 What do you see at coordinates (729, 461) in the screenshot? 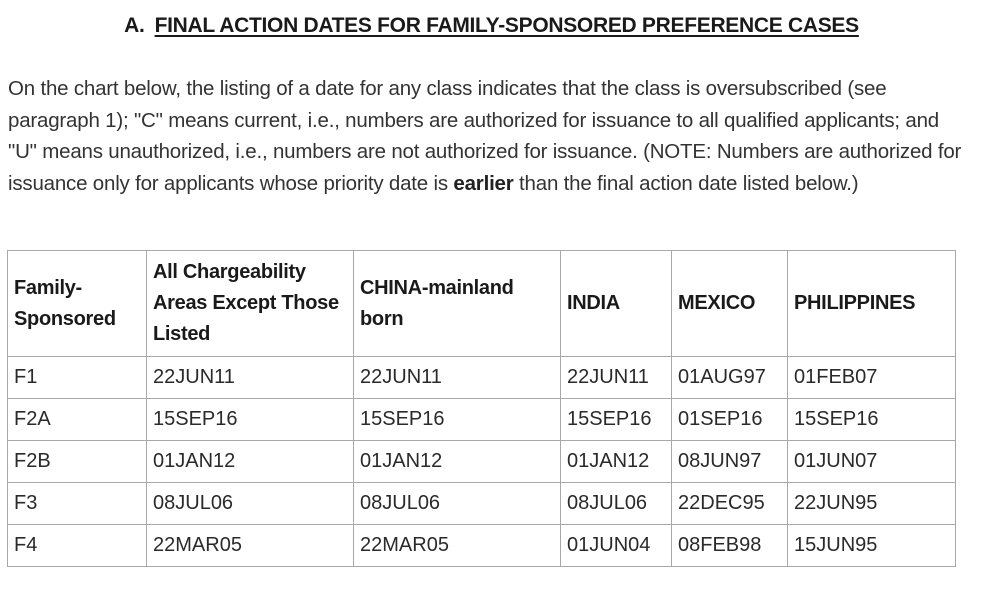
I see `cell-mexico: 08JUN97` at bounding box center [729, 461].